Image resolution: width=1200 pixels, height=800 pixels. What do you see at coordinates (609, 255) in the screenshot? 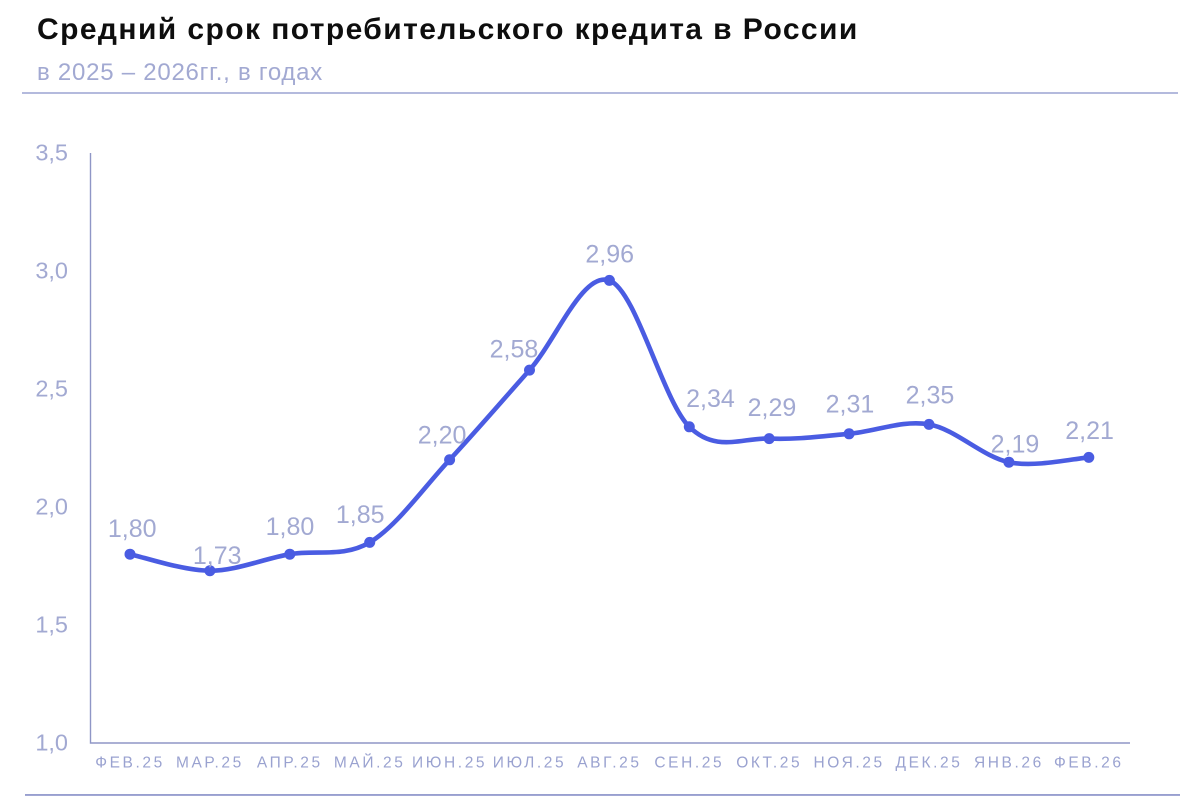
I see `svg-text: 2,96` at bounding box center [609, 255].